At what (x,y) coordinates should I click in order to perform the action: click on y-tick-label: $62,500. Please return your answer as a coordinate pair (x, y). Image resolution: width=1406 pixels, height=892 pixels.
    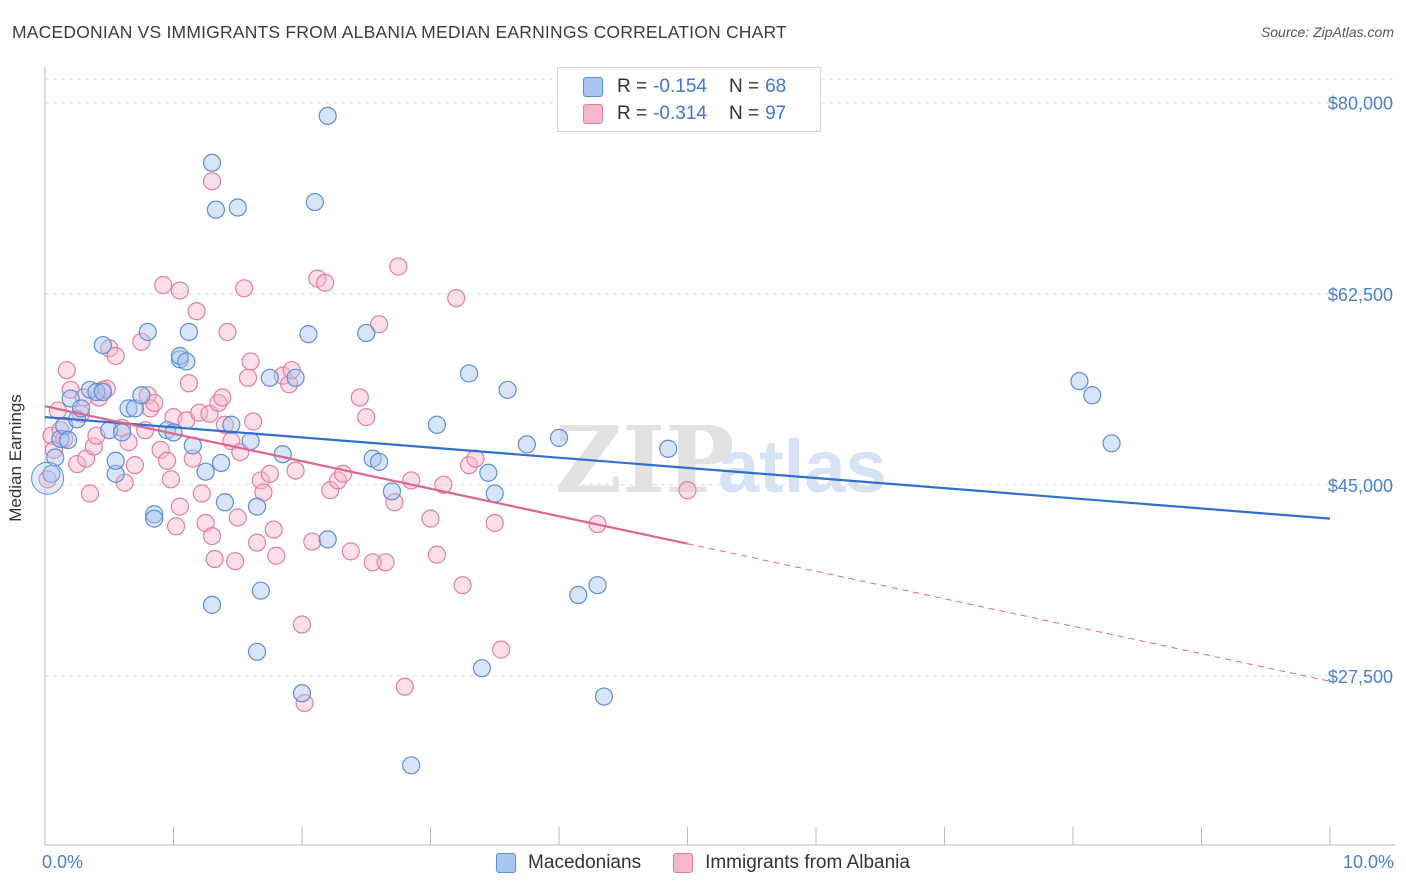
    Looking at the image, I should click on (1360, 295).